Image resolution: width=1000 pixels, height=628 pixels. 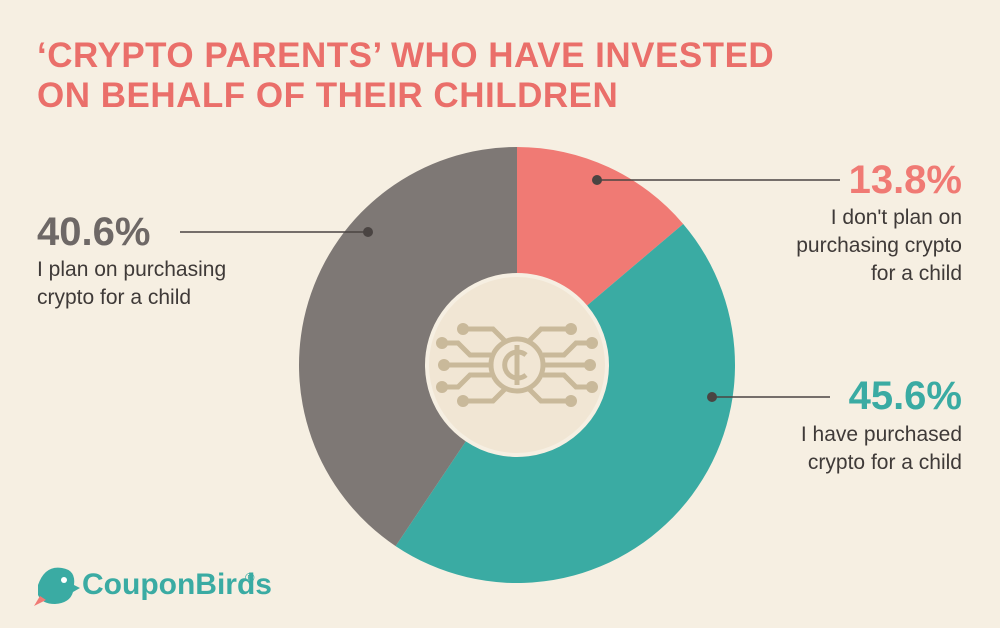 What do you see at coordinates (94, 232) in the screenshot?
I see `value-label: 40.6%` at bounding box center [94, 232].